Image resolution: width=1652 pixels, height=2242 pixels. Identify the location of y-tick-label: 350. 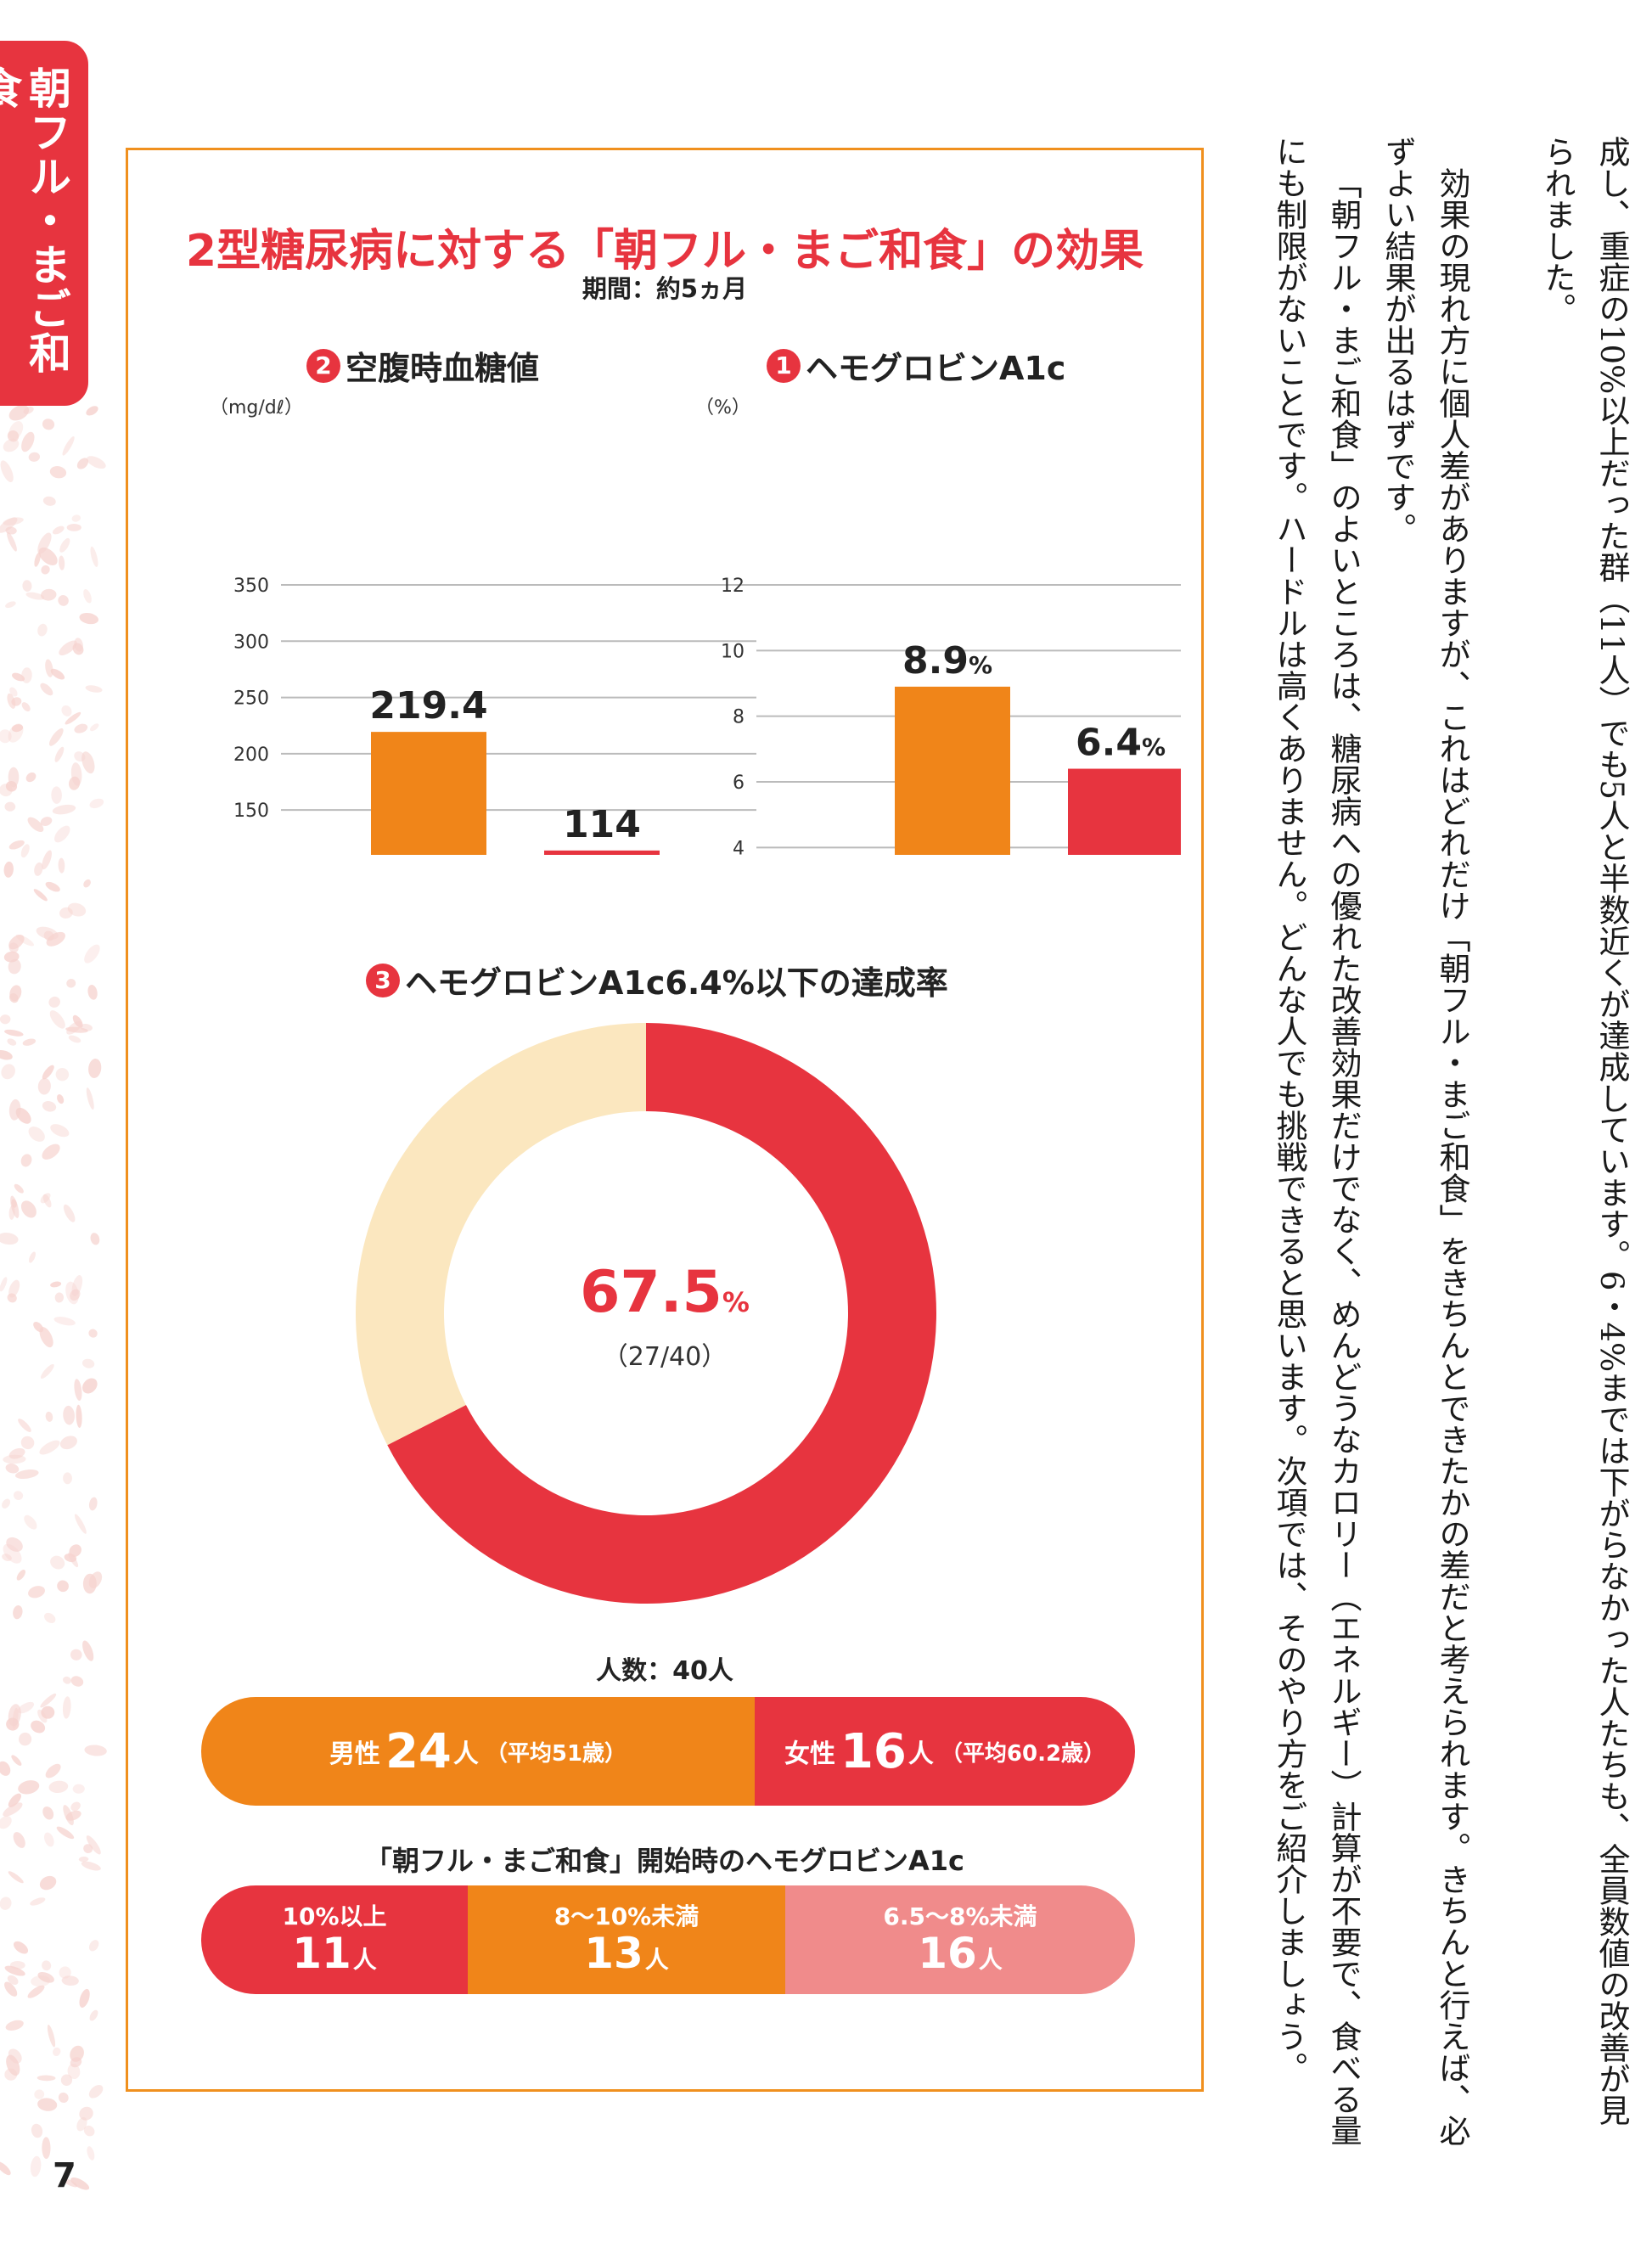
(251, 586).